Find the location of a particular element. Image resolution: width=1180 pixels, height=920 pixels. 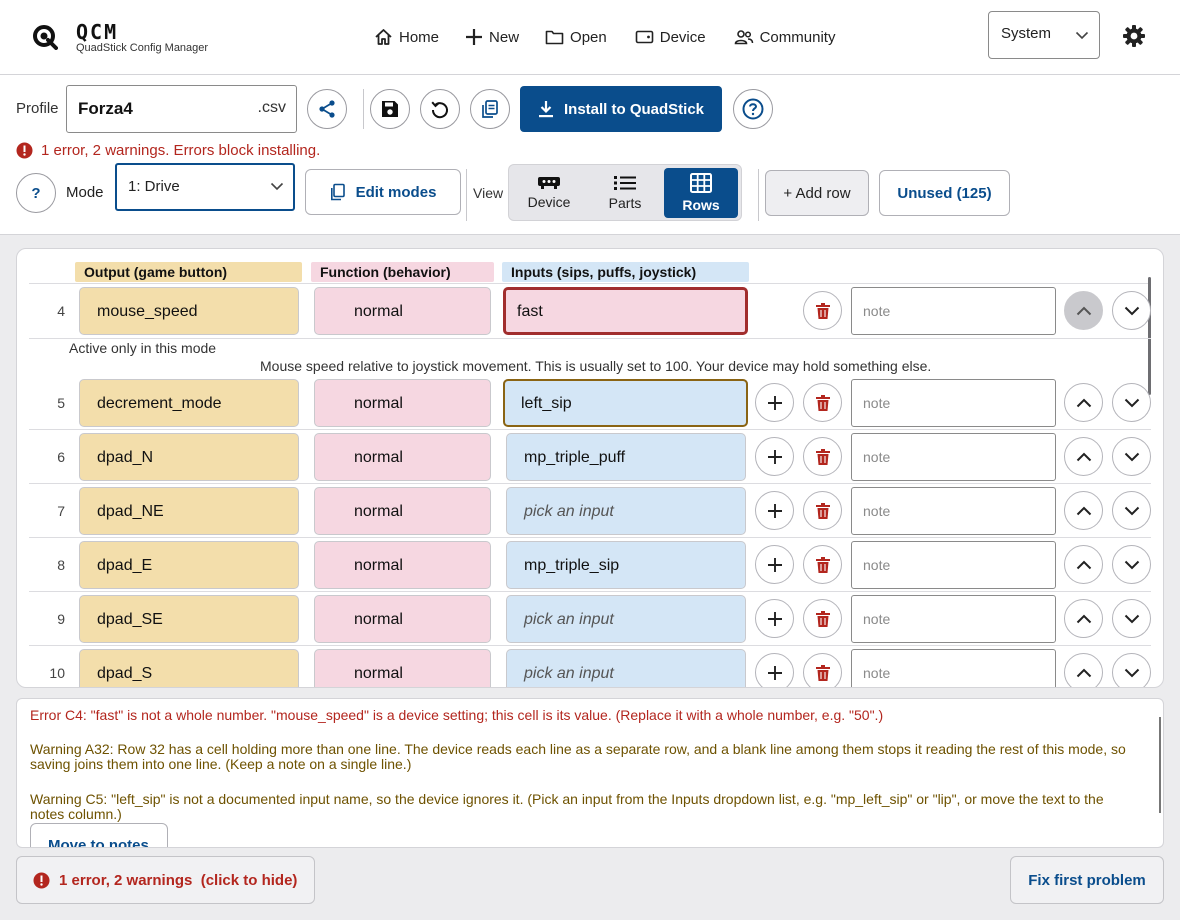

view-option-rows: Rows is located at coordinates (701, 193).